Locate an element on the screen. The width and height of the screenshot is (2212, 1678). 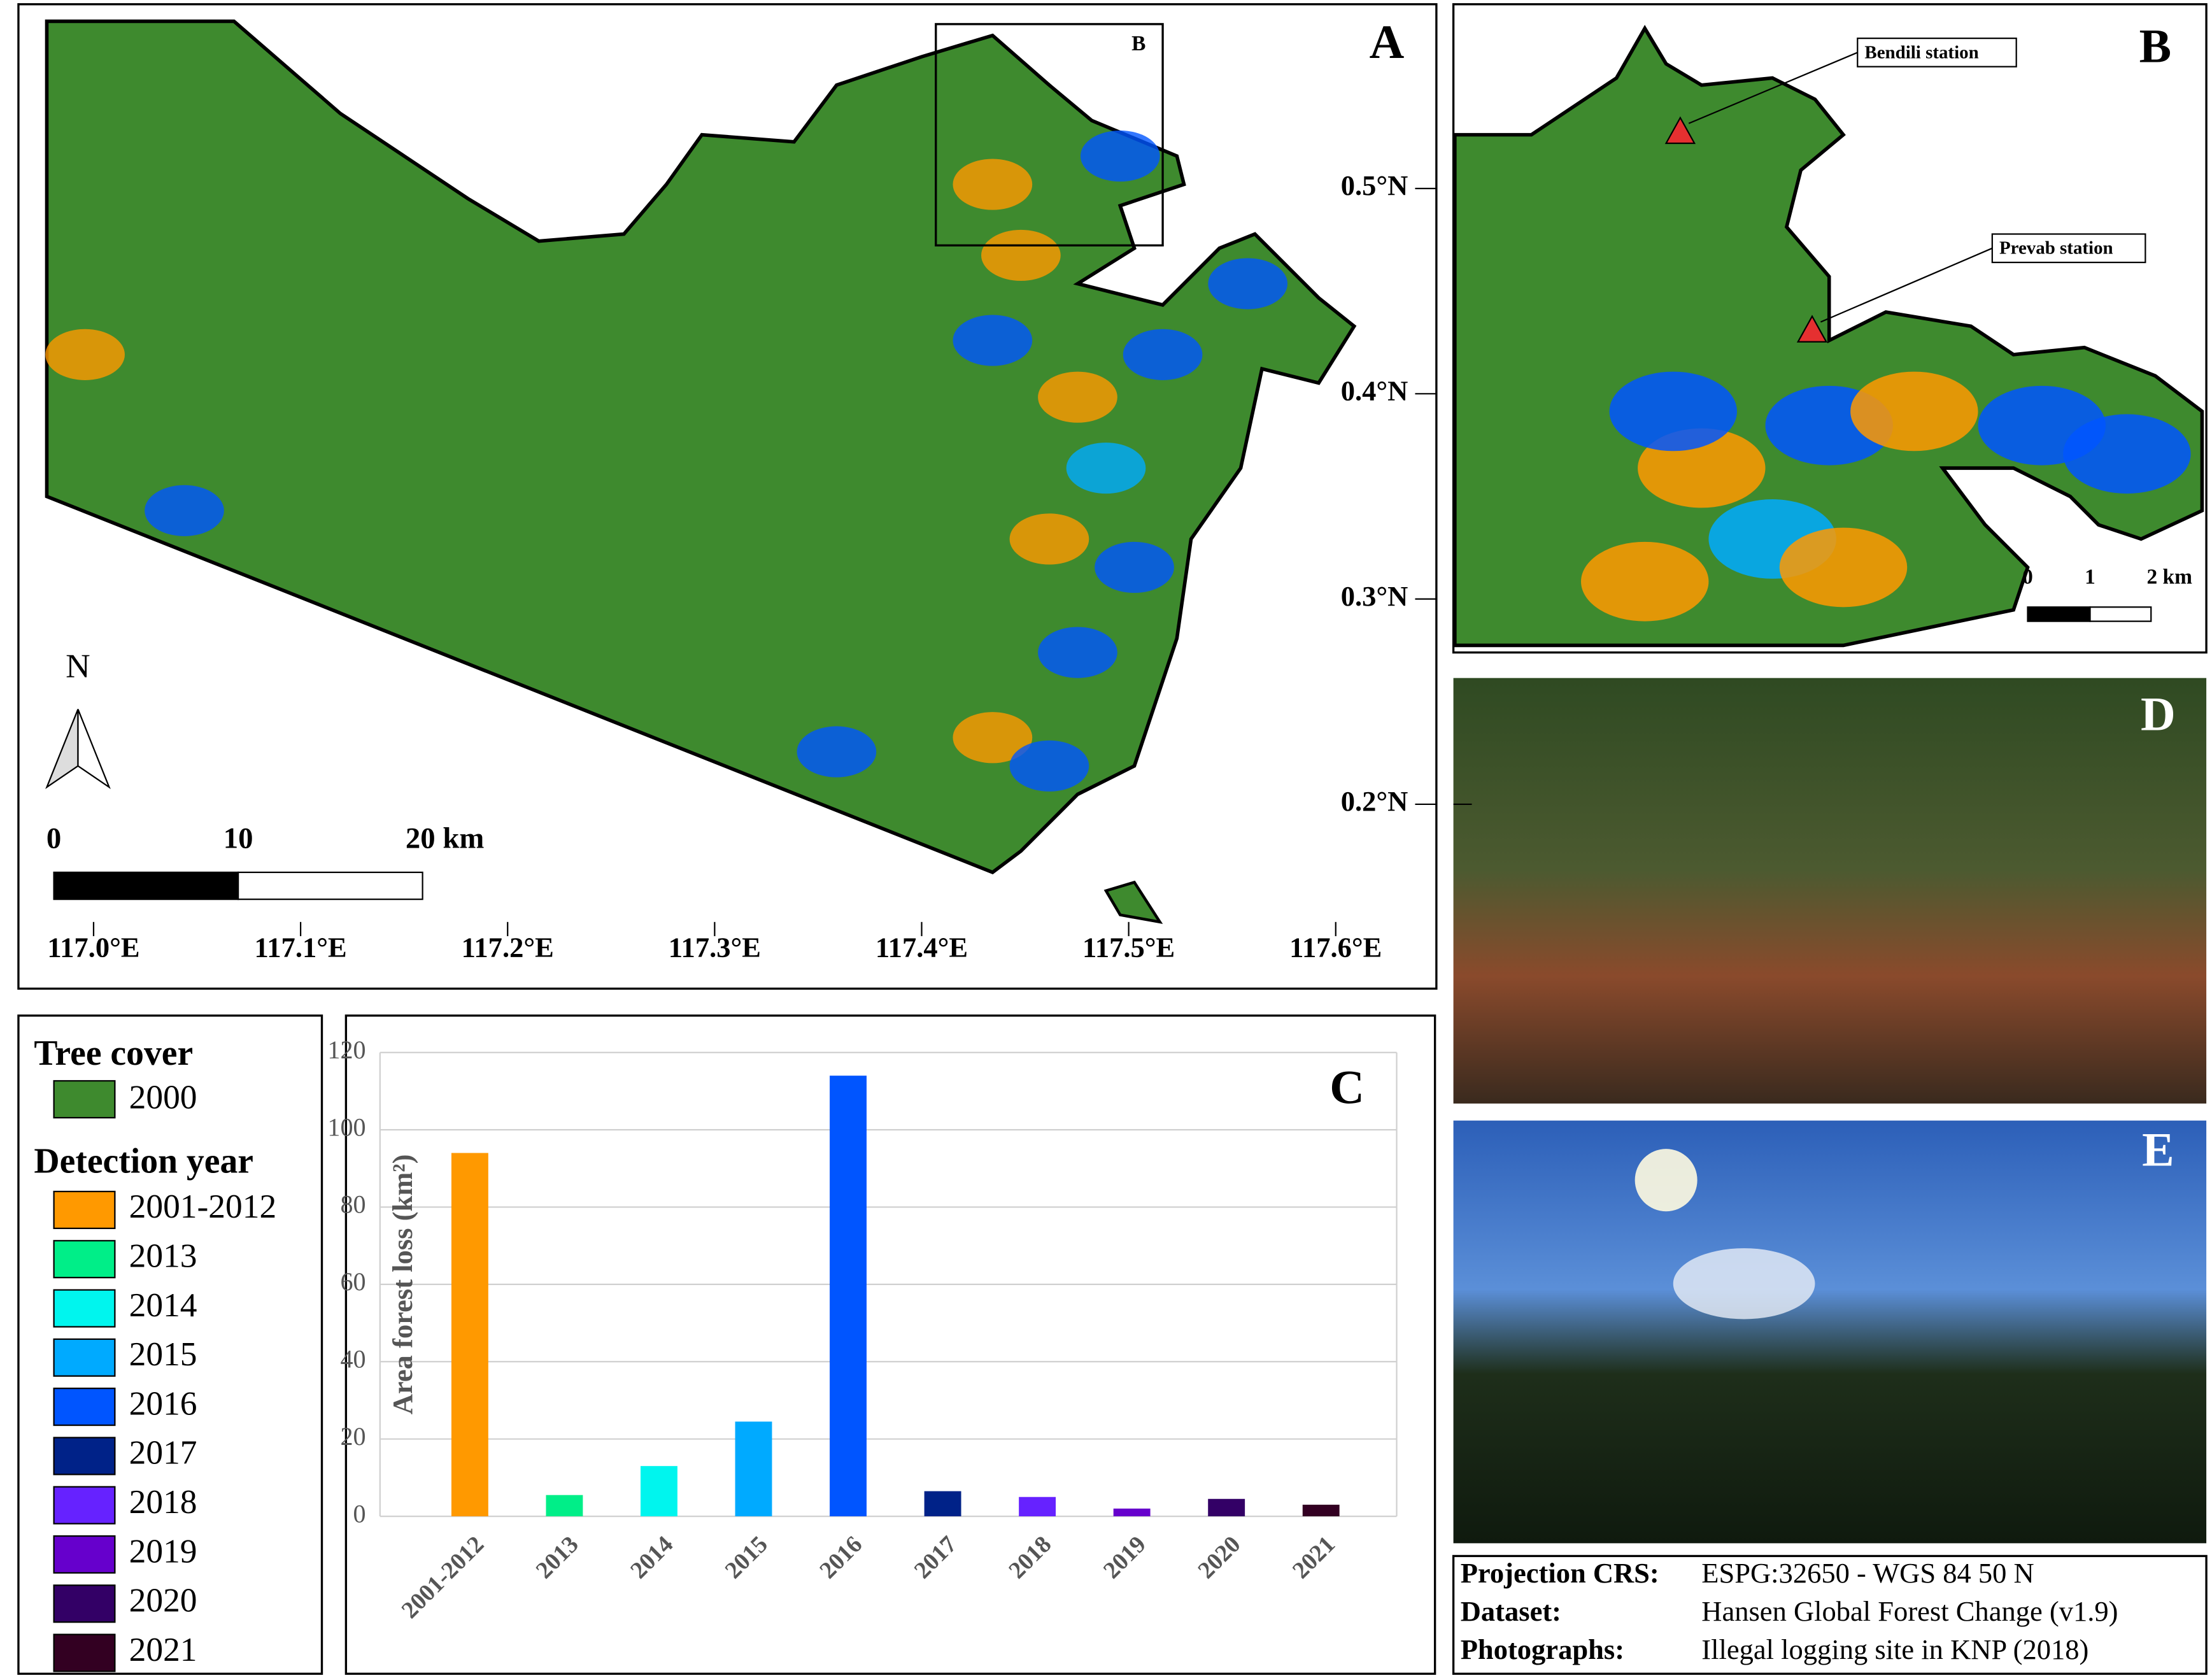
panel-label: E is located at coordinates (2158, 1150).